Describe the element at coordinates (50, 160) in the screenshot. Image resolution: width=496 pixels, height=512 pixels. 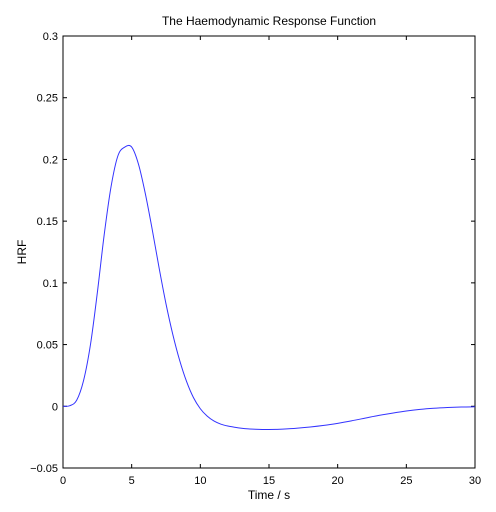
I see `y-tick-label: 0.2` at that location.